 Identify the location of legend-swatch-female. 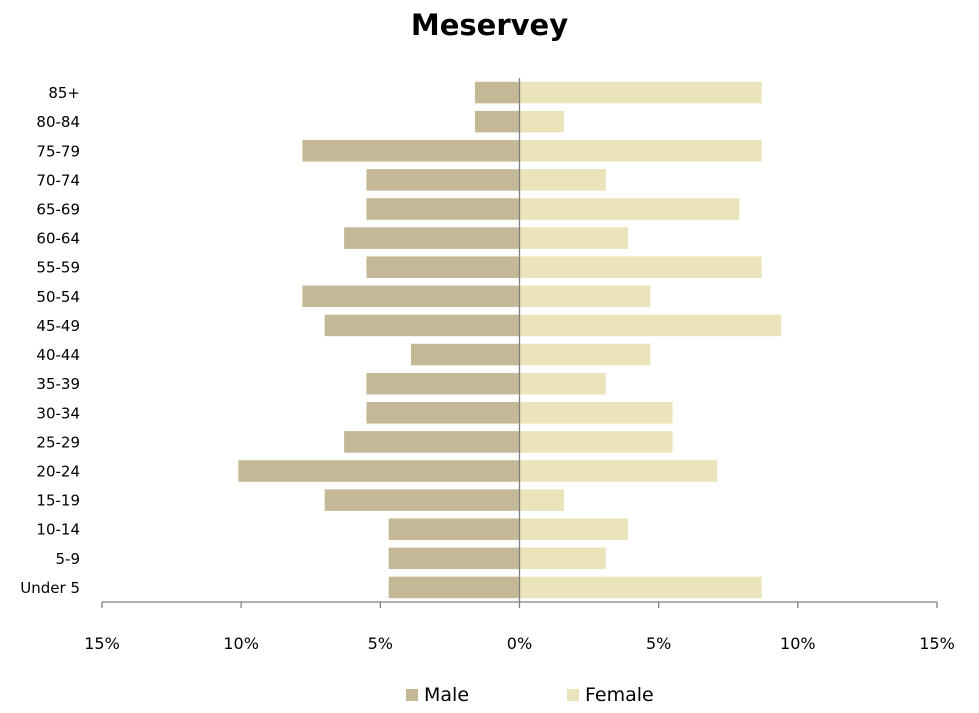
(573, 695).